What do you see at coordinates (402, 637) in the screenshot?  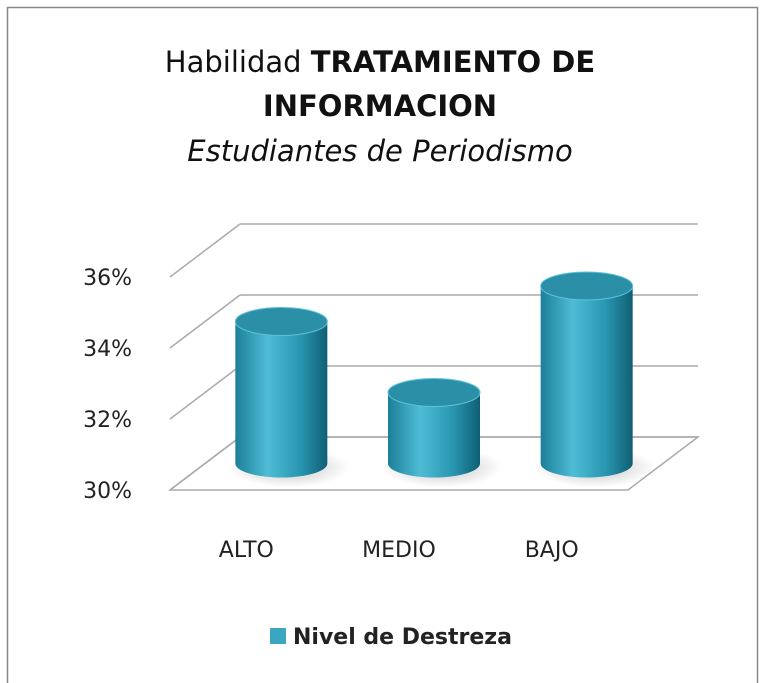 I see `legend-label: Nivel de Destreza` at bounding box center [402, 637].